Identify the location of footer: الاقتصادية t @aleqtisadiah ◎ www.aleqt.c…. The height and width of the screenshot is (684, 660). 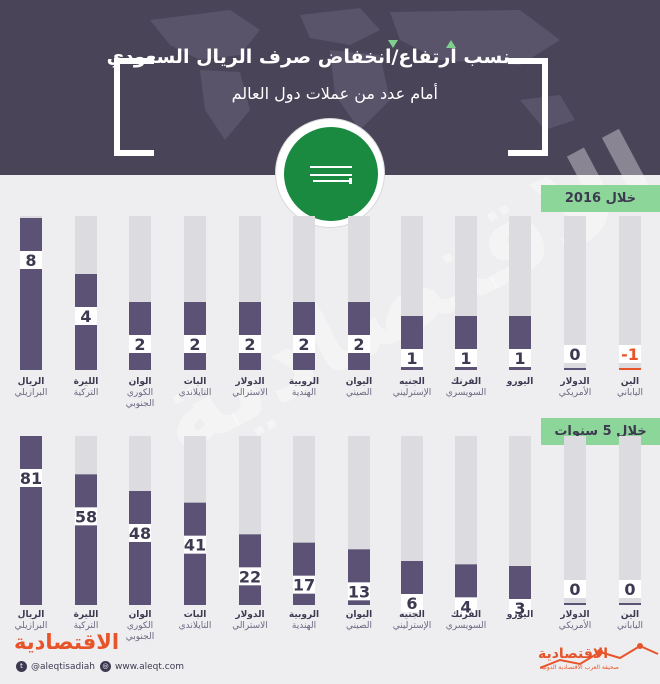
(330, 656).